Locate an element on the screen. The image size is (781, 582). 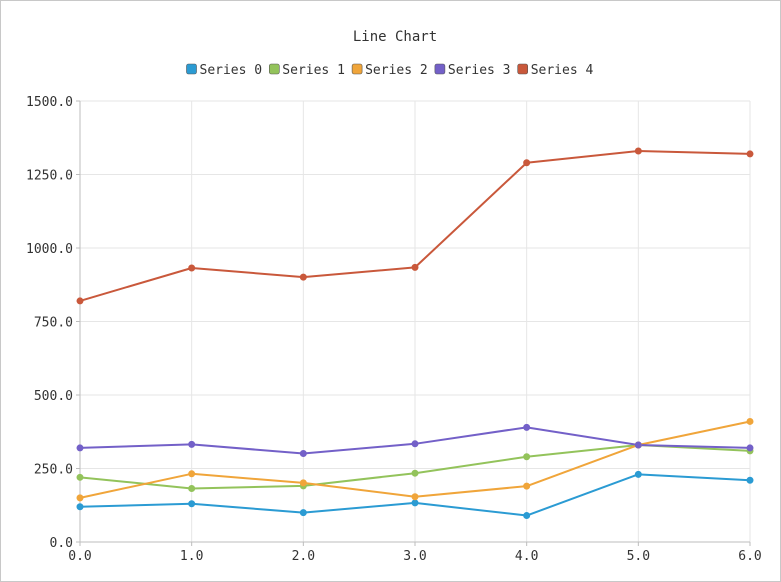
y-tick-label: 1500.0 is located at coordinates (49, 102).